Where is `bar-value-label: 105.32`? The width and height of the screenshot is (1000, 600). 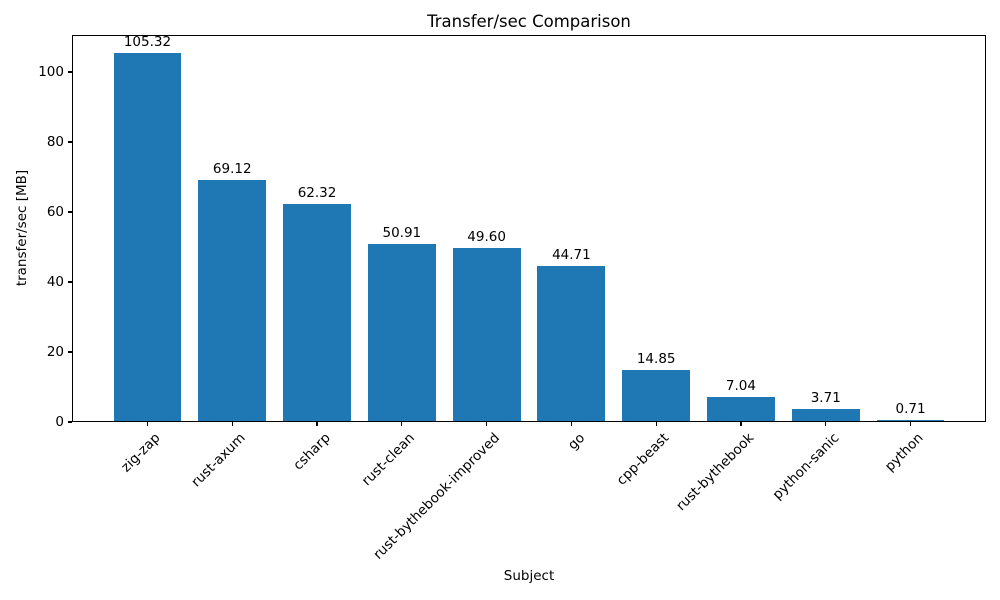 bar-value-label: 105.32 is located at coordinates (147, 42).